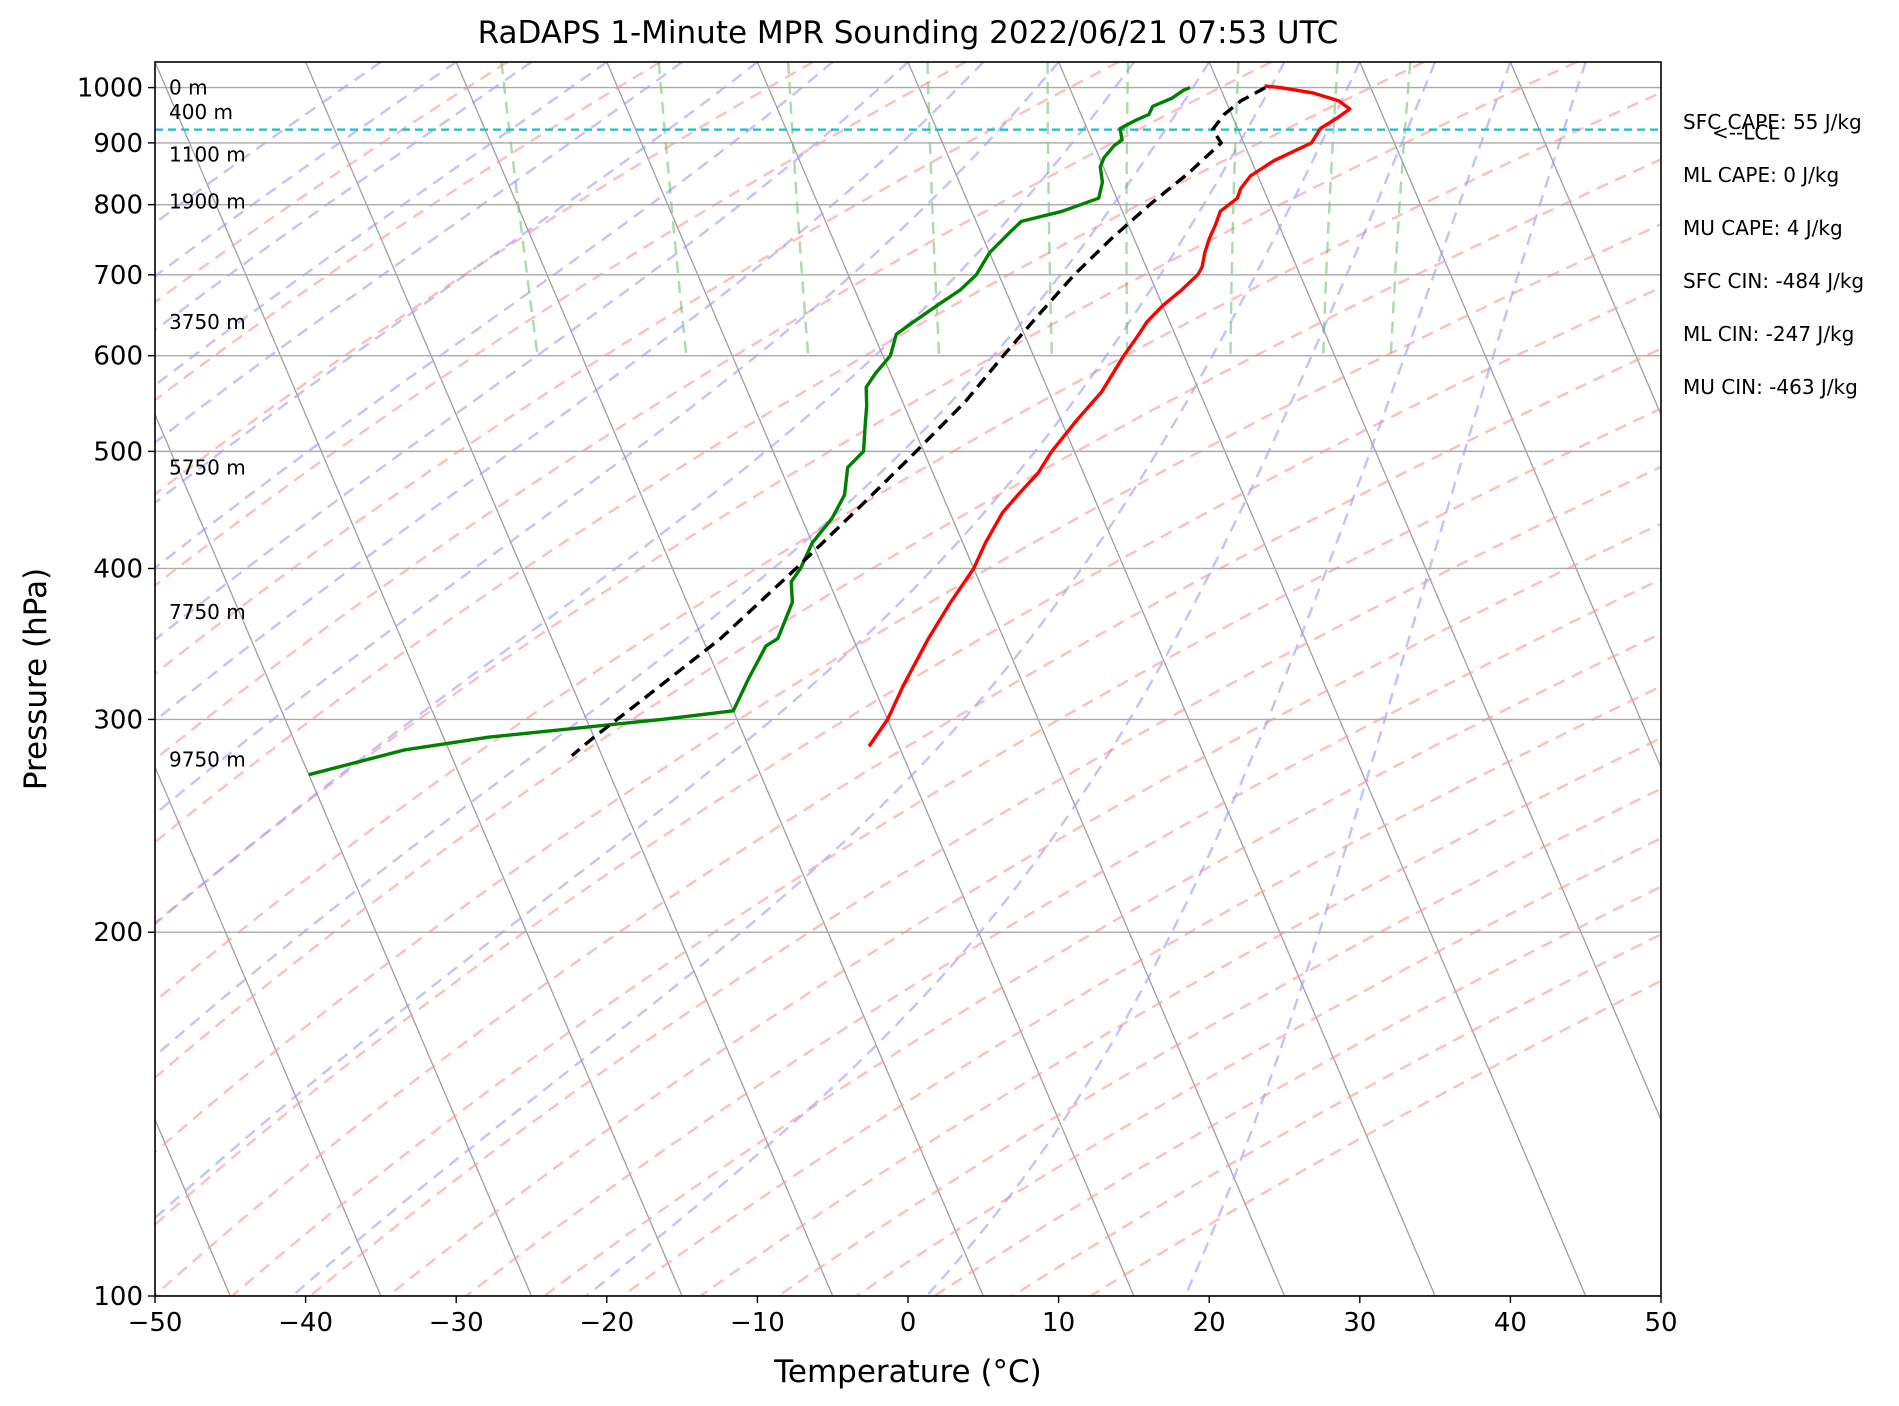 The image size is (1899, 1406). What do you see at coordinates (36, 679) in the screenshot?
I see `y-axis-label: Pressure (hPa)` at bounding box center [36, 679].